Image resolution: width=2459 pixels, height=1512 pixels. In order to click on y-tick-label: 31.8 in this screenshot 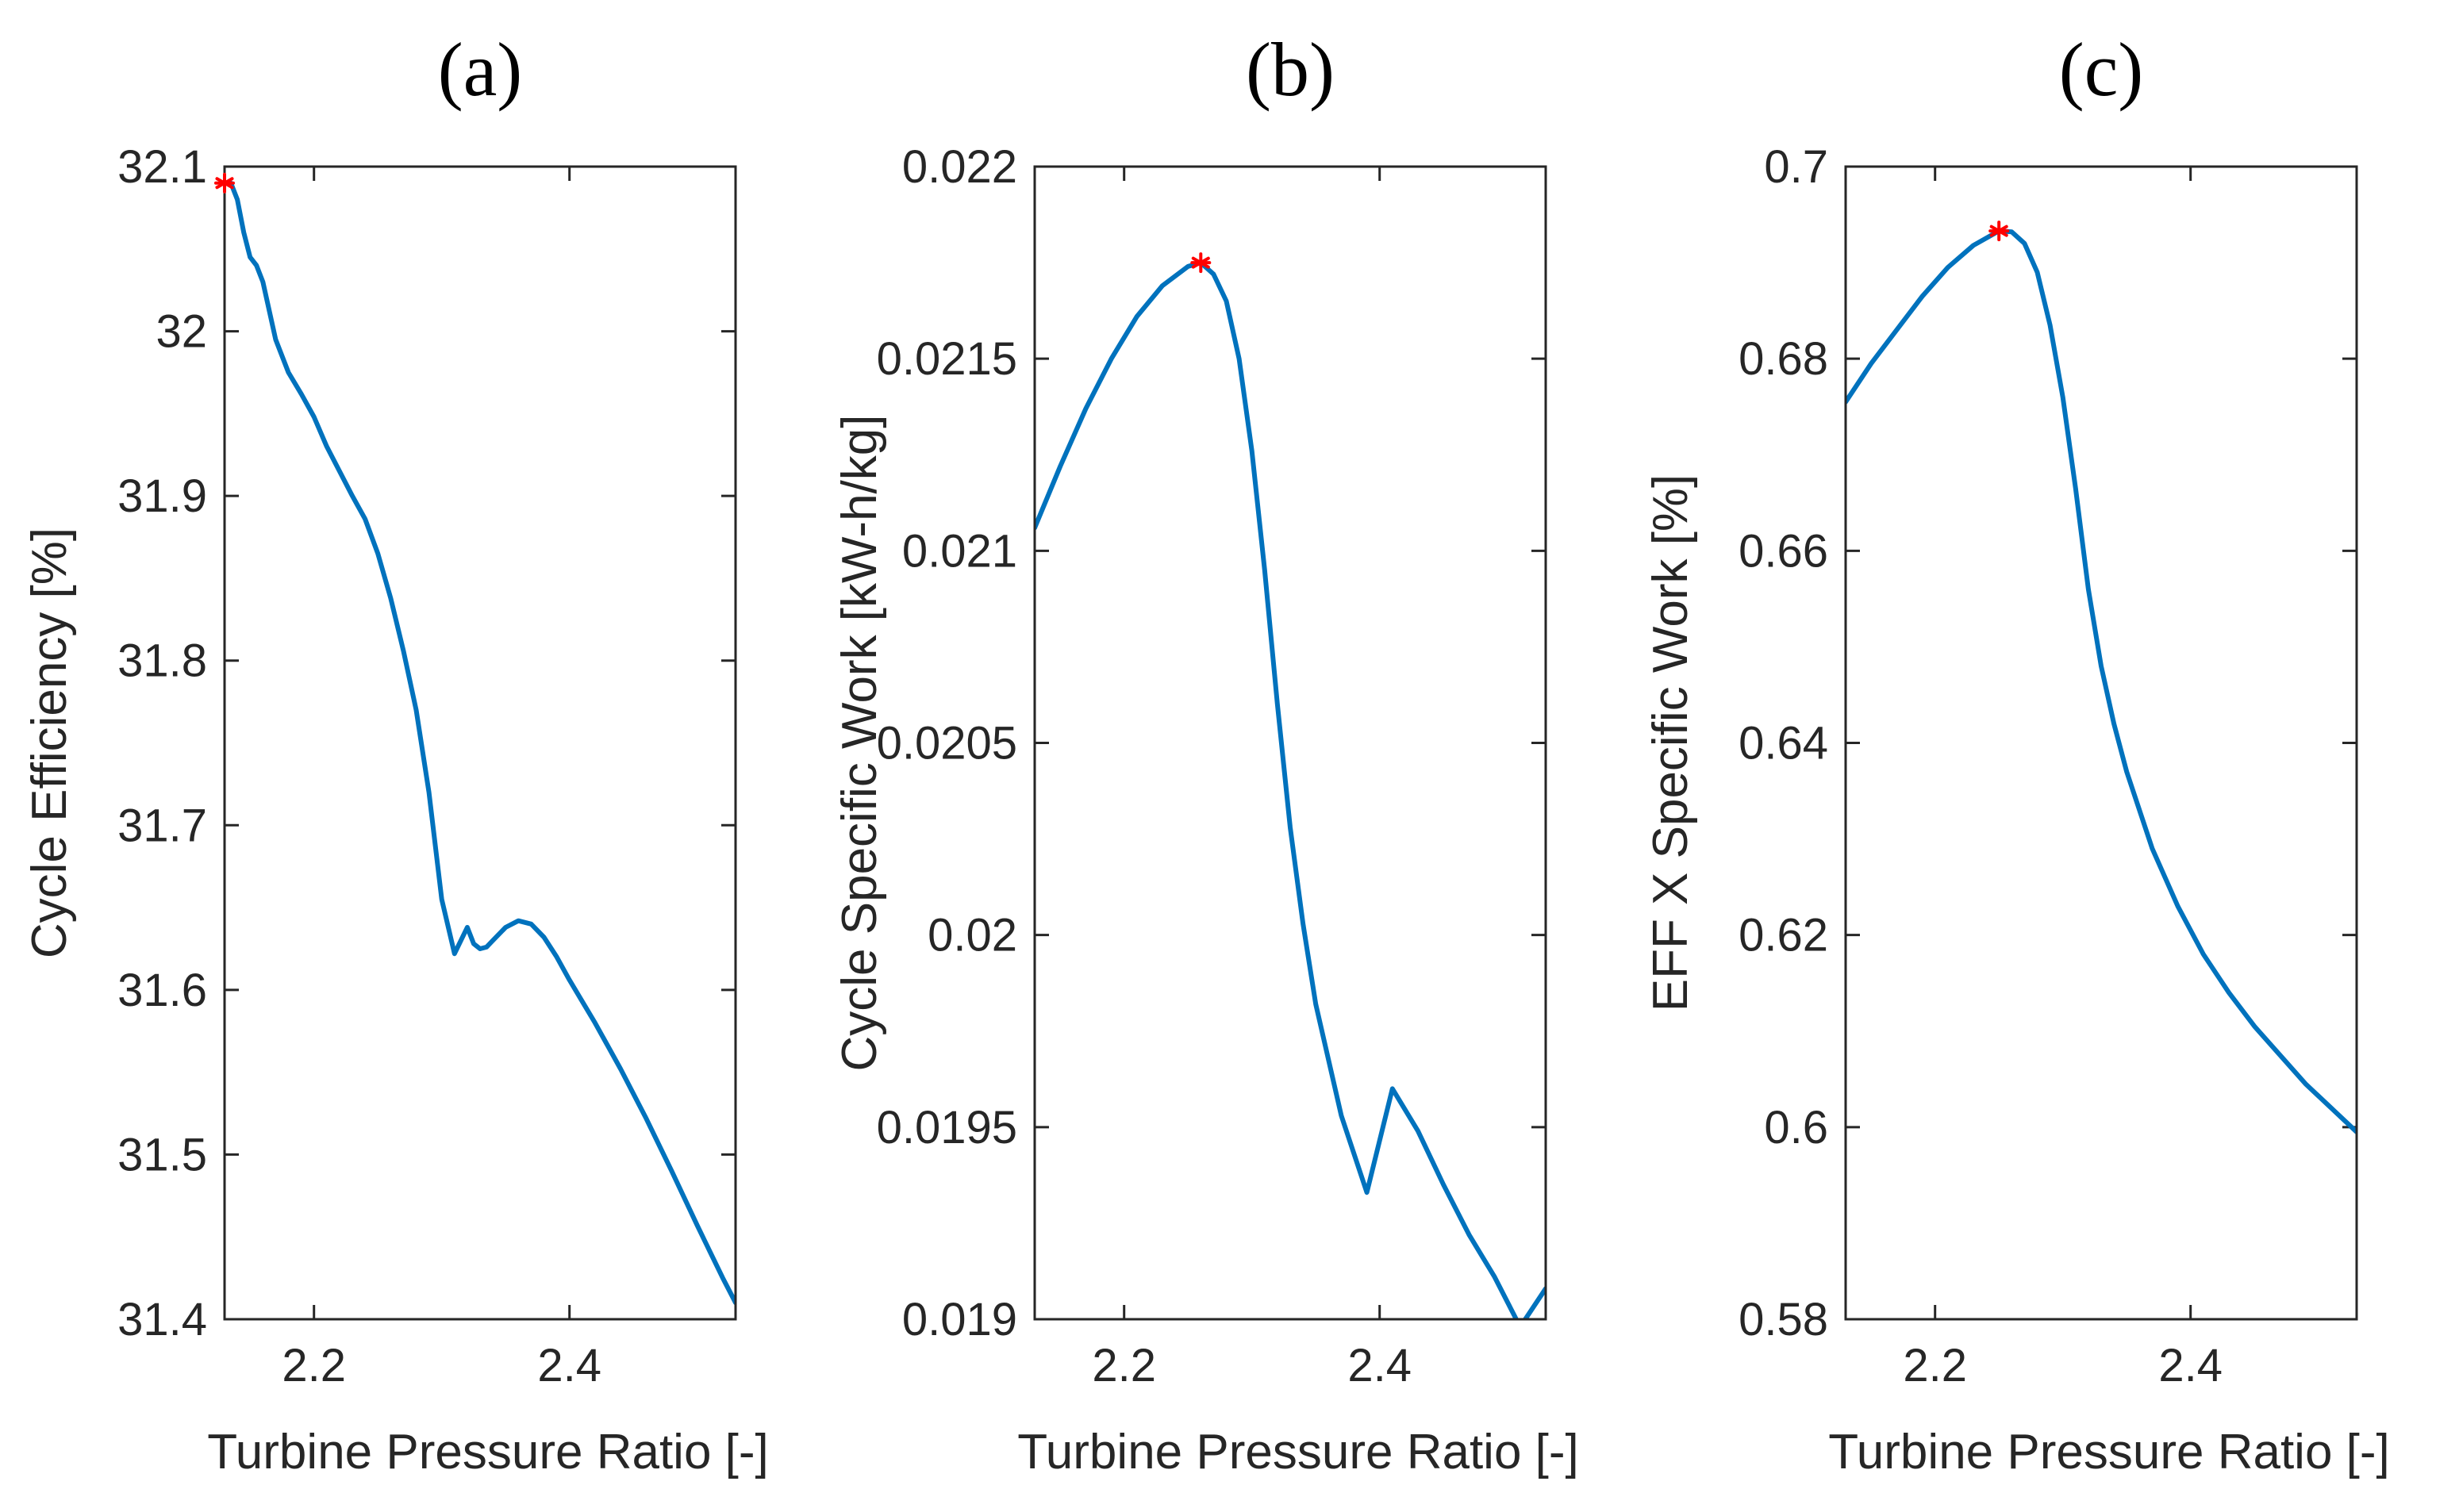, I will do `click(162, 661)`.